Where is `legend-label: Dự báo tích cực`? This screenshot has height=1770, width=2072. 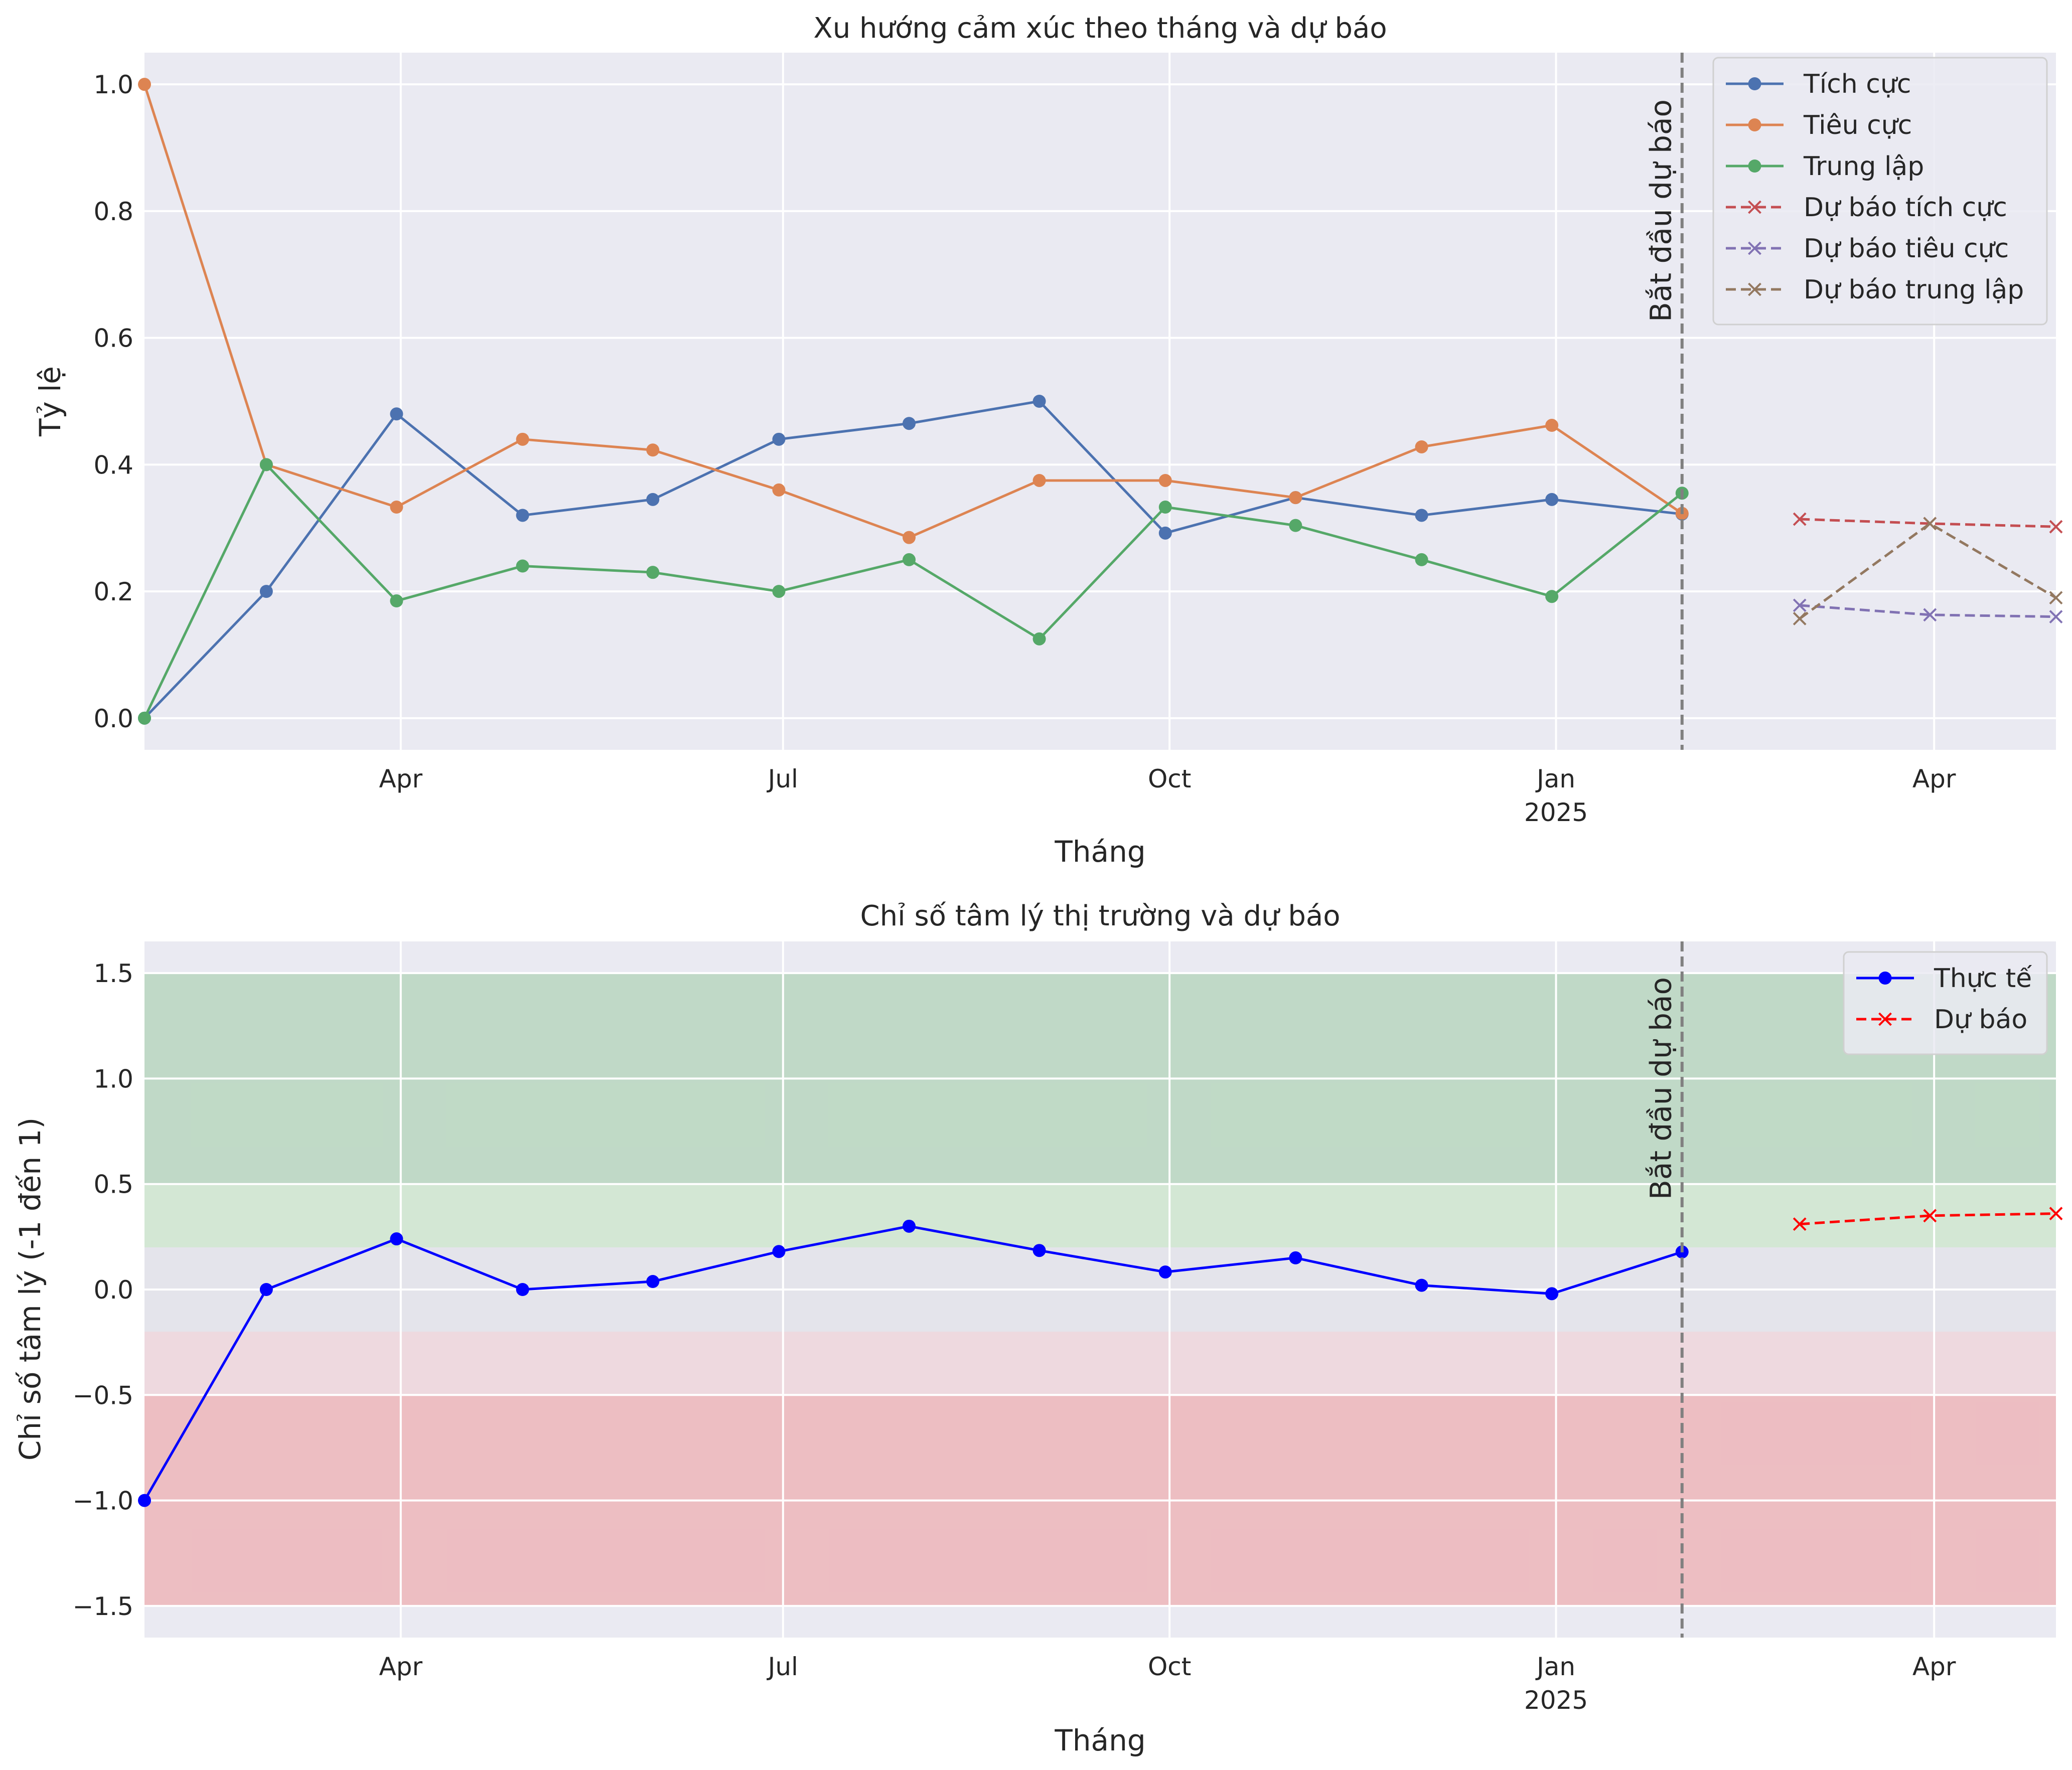 legend-label: Dự báo tích cực is located at coordinates (1905, 208).